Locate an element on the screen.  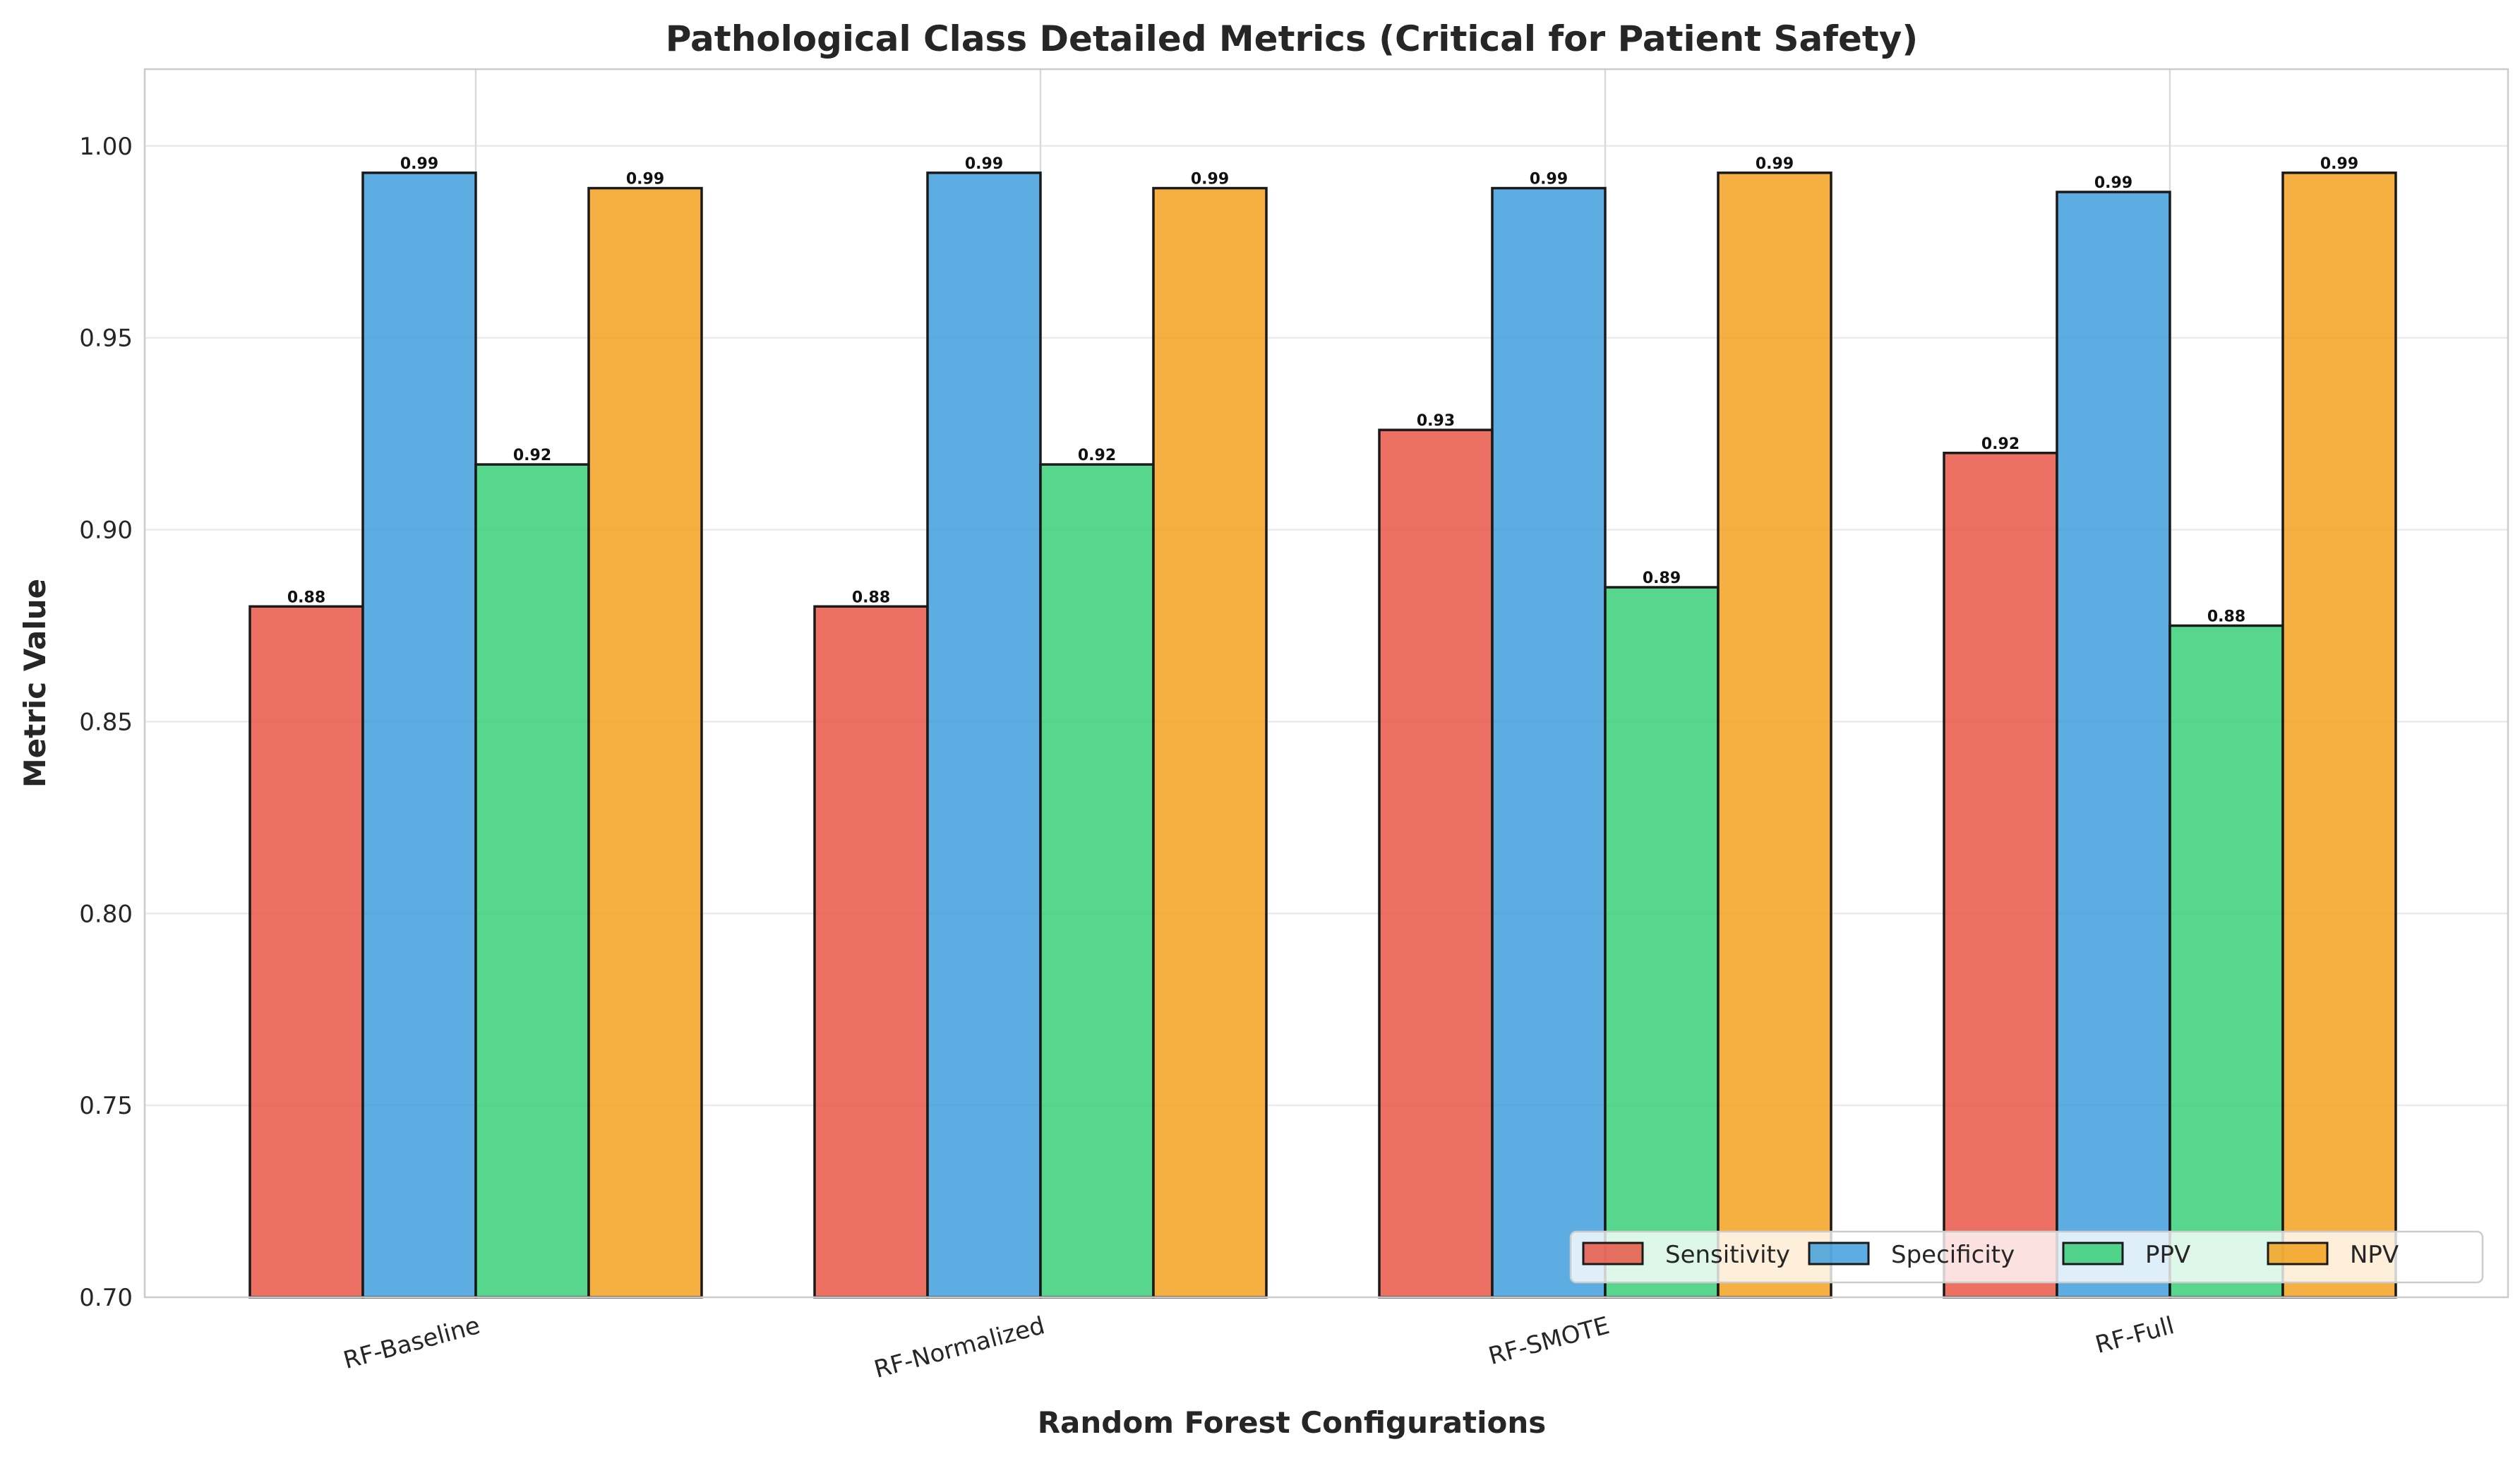
bar-sensitivity-rf-normalized is located at coordinates (871, 952).